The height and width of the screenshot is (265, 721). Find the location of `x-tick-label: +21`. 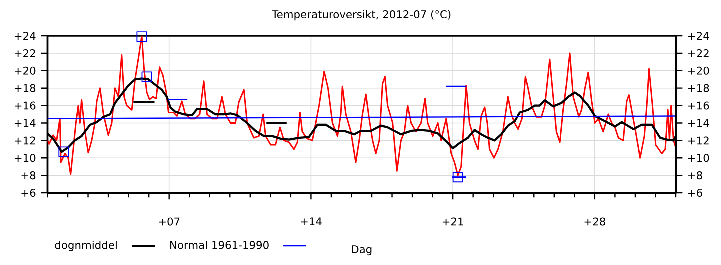

x-tick-label: +21 is located at coordinates (453, 222).